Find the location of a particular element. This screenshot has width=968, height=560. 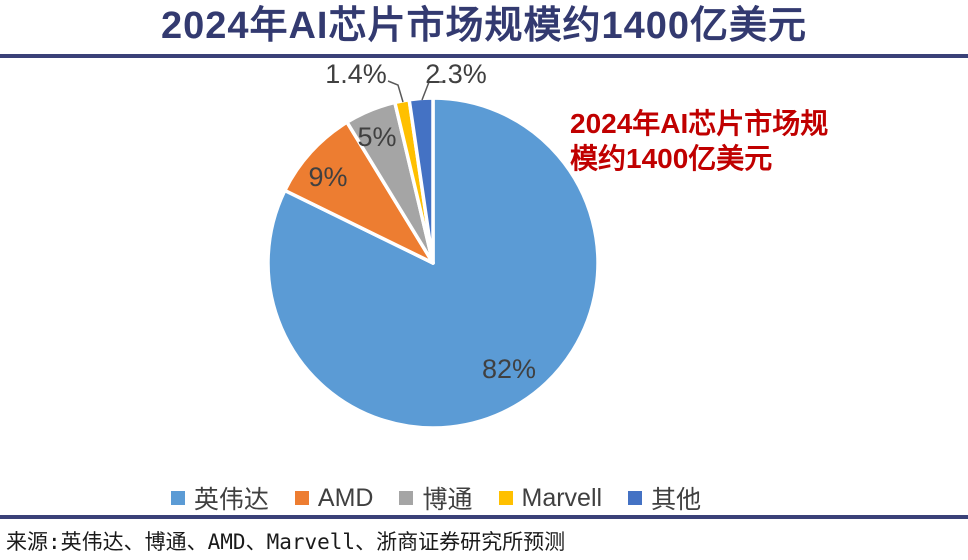

annotation-line-1: 2024年AI芯片市场规 is located at coordinates (699, 123).